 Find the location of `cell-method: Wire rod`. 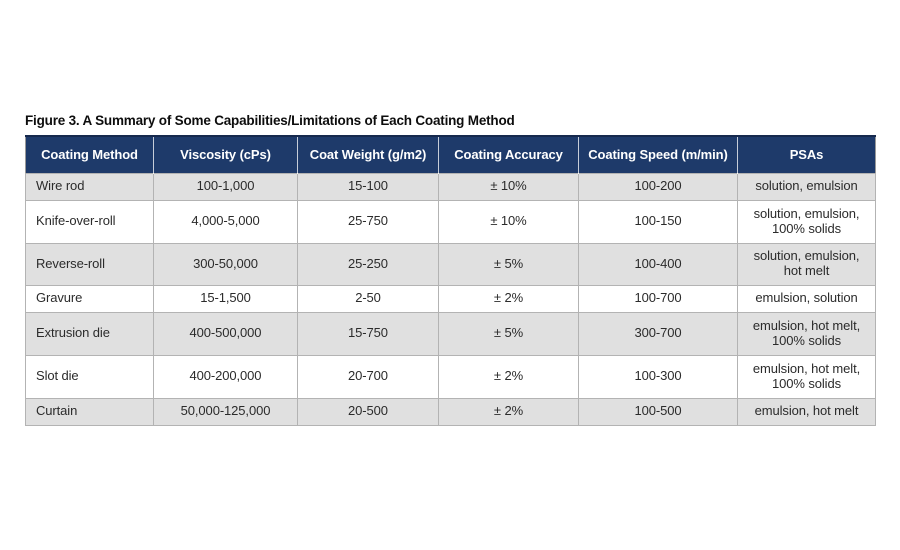

cell-method: Wire rod is located at coordinates (89, 186).